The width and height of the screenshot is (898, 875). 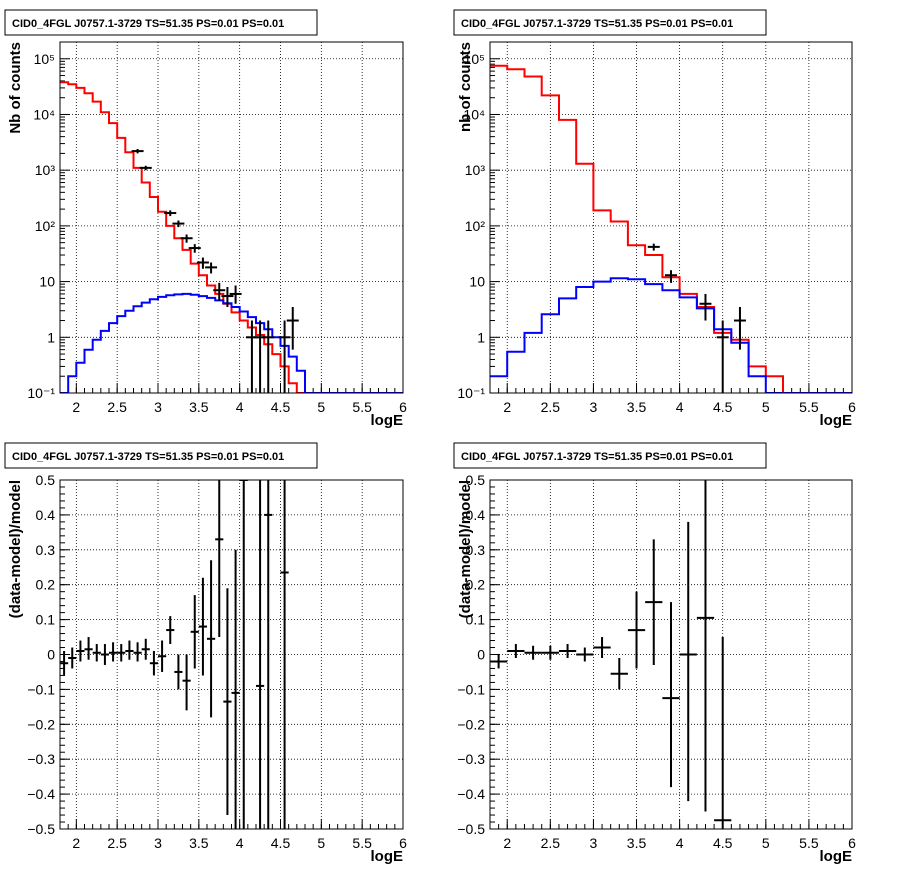 I want to click on x-tick-label: 4.5, so click(x=281, y=407).